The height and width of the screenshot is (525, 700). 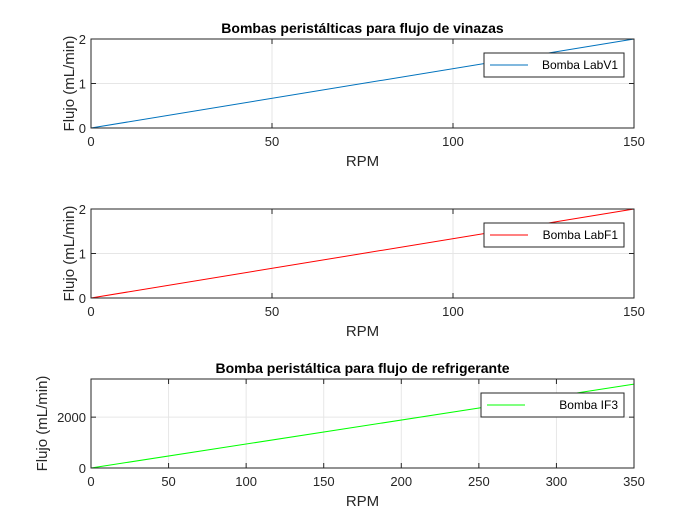 I want to click on legend: Bomba IF3, so click(x=552, y=405).